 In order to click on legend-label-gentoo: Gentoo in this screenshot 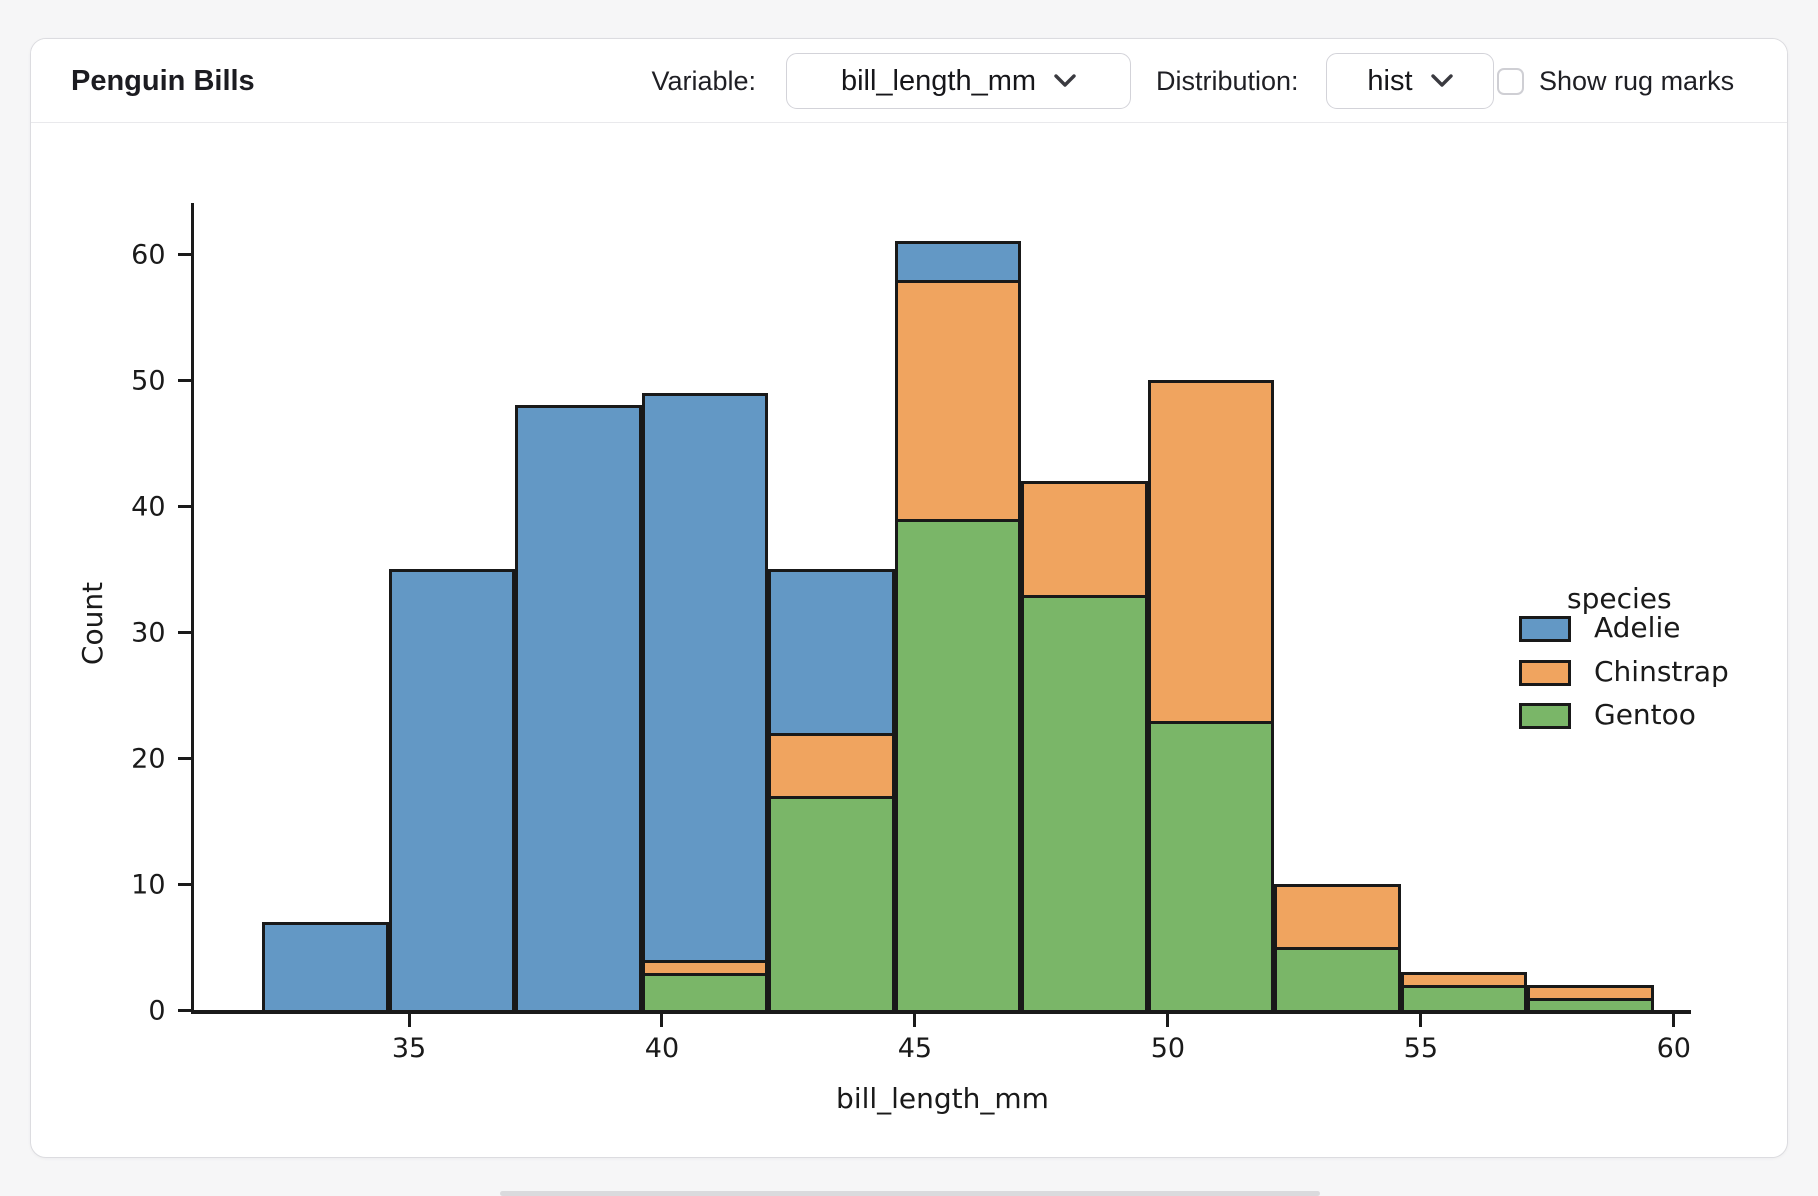, I will do `click(1645, 714)`.